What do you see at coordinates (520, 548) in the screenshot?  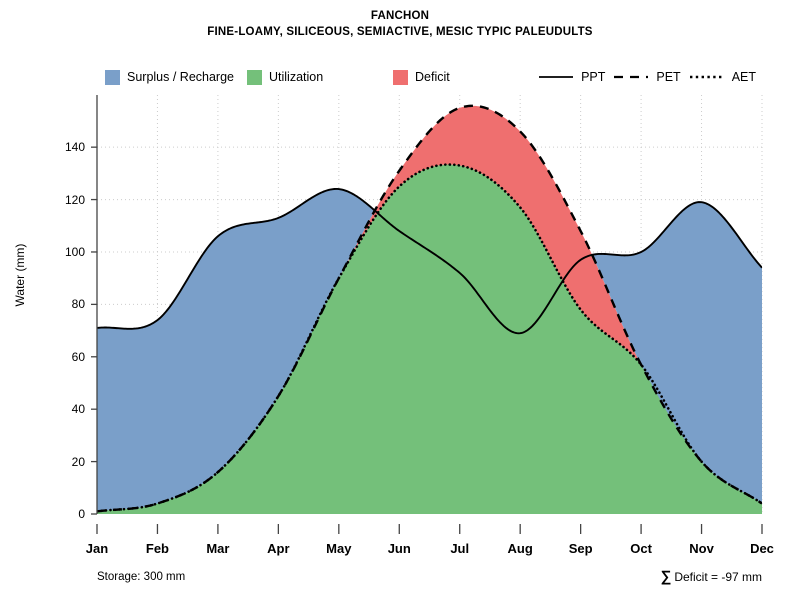 I see `x-tick-label: Aug` at bounding box center [520, 548].